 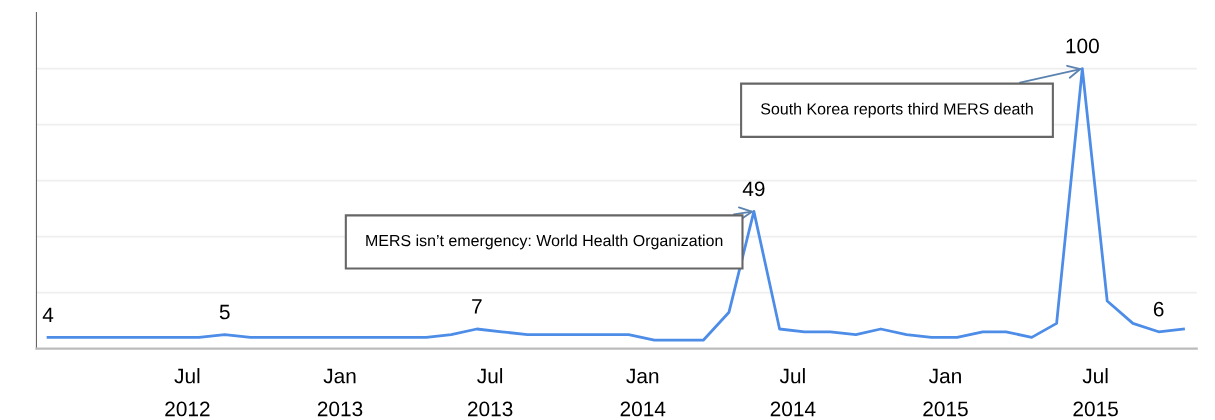 What do you see at coordinates (490, 392) in the screenshot?
I see `x-tick-label: Jul 2013` at bounding box center [490, 392].